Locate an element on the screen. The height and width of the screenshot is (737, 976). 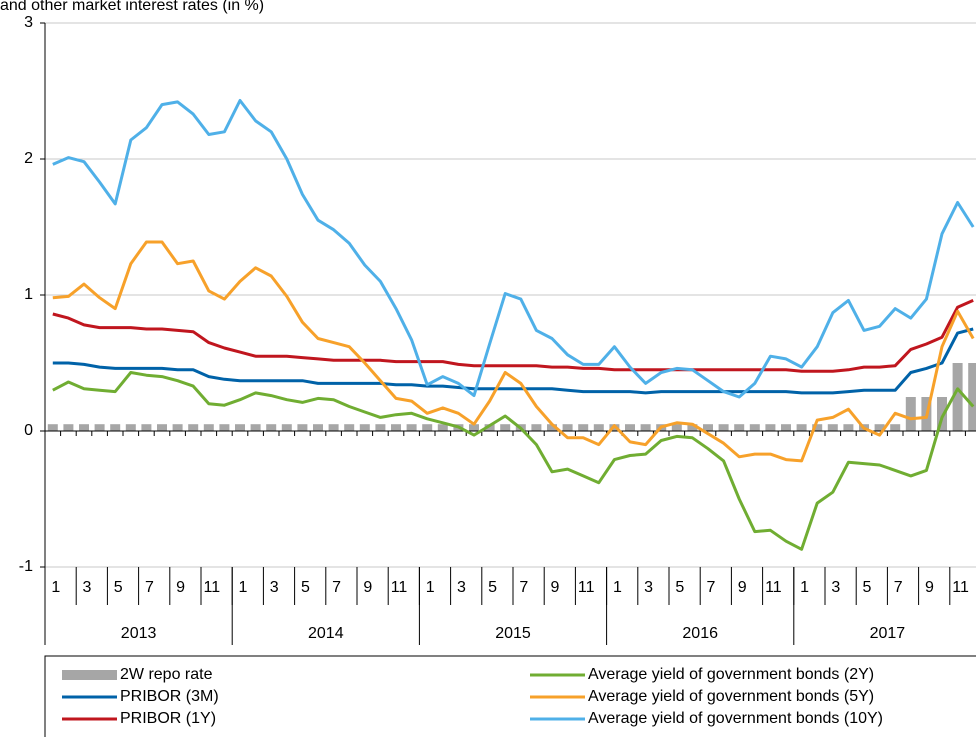
y-tick-label: 1 is located at coordinates (28, 294).